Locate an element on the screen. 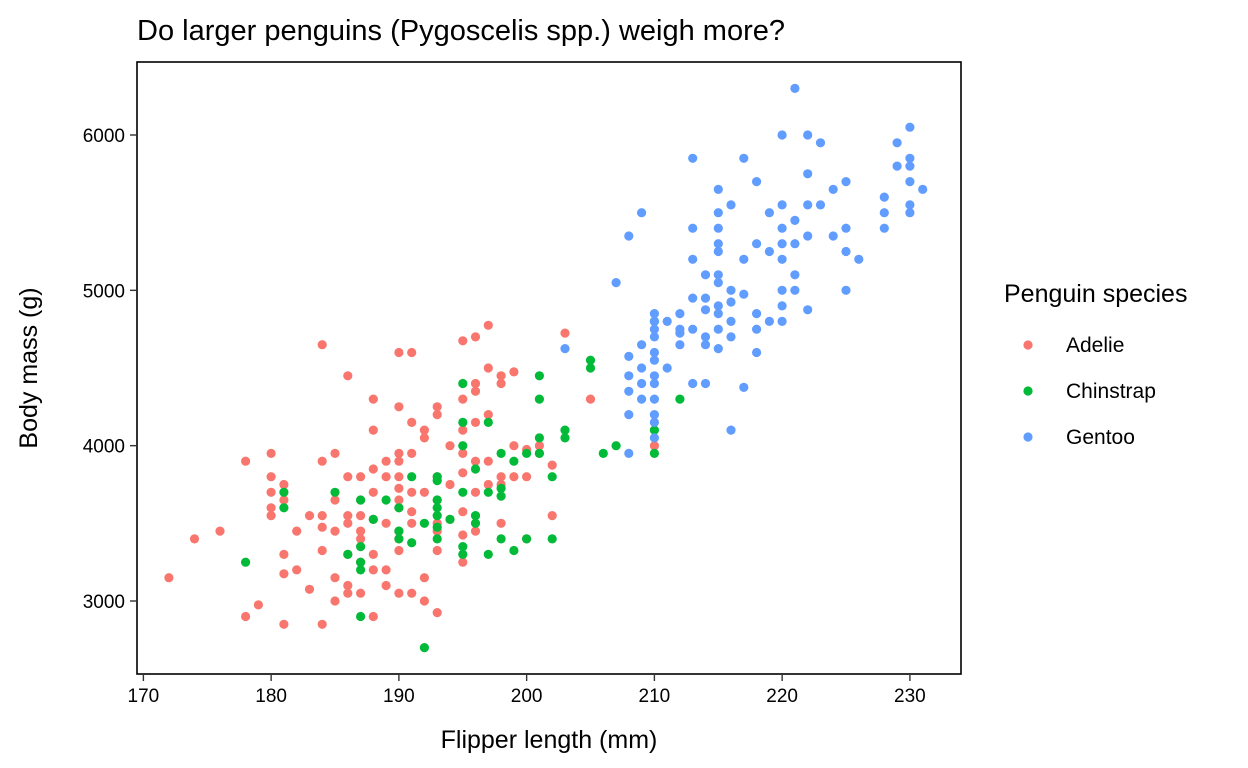  y-tick-label: 3000 is located at coordinates (104, 602).